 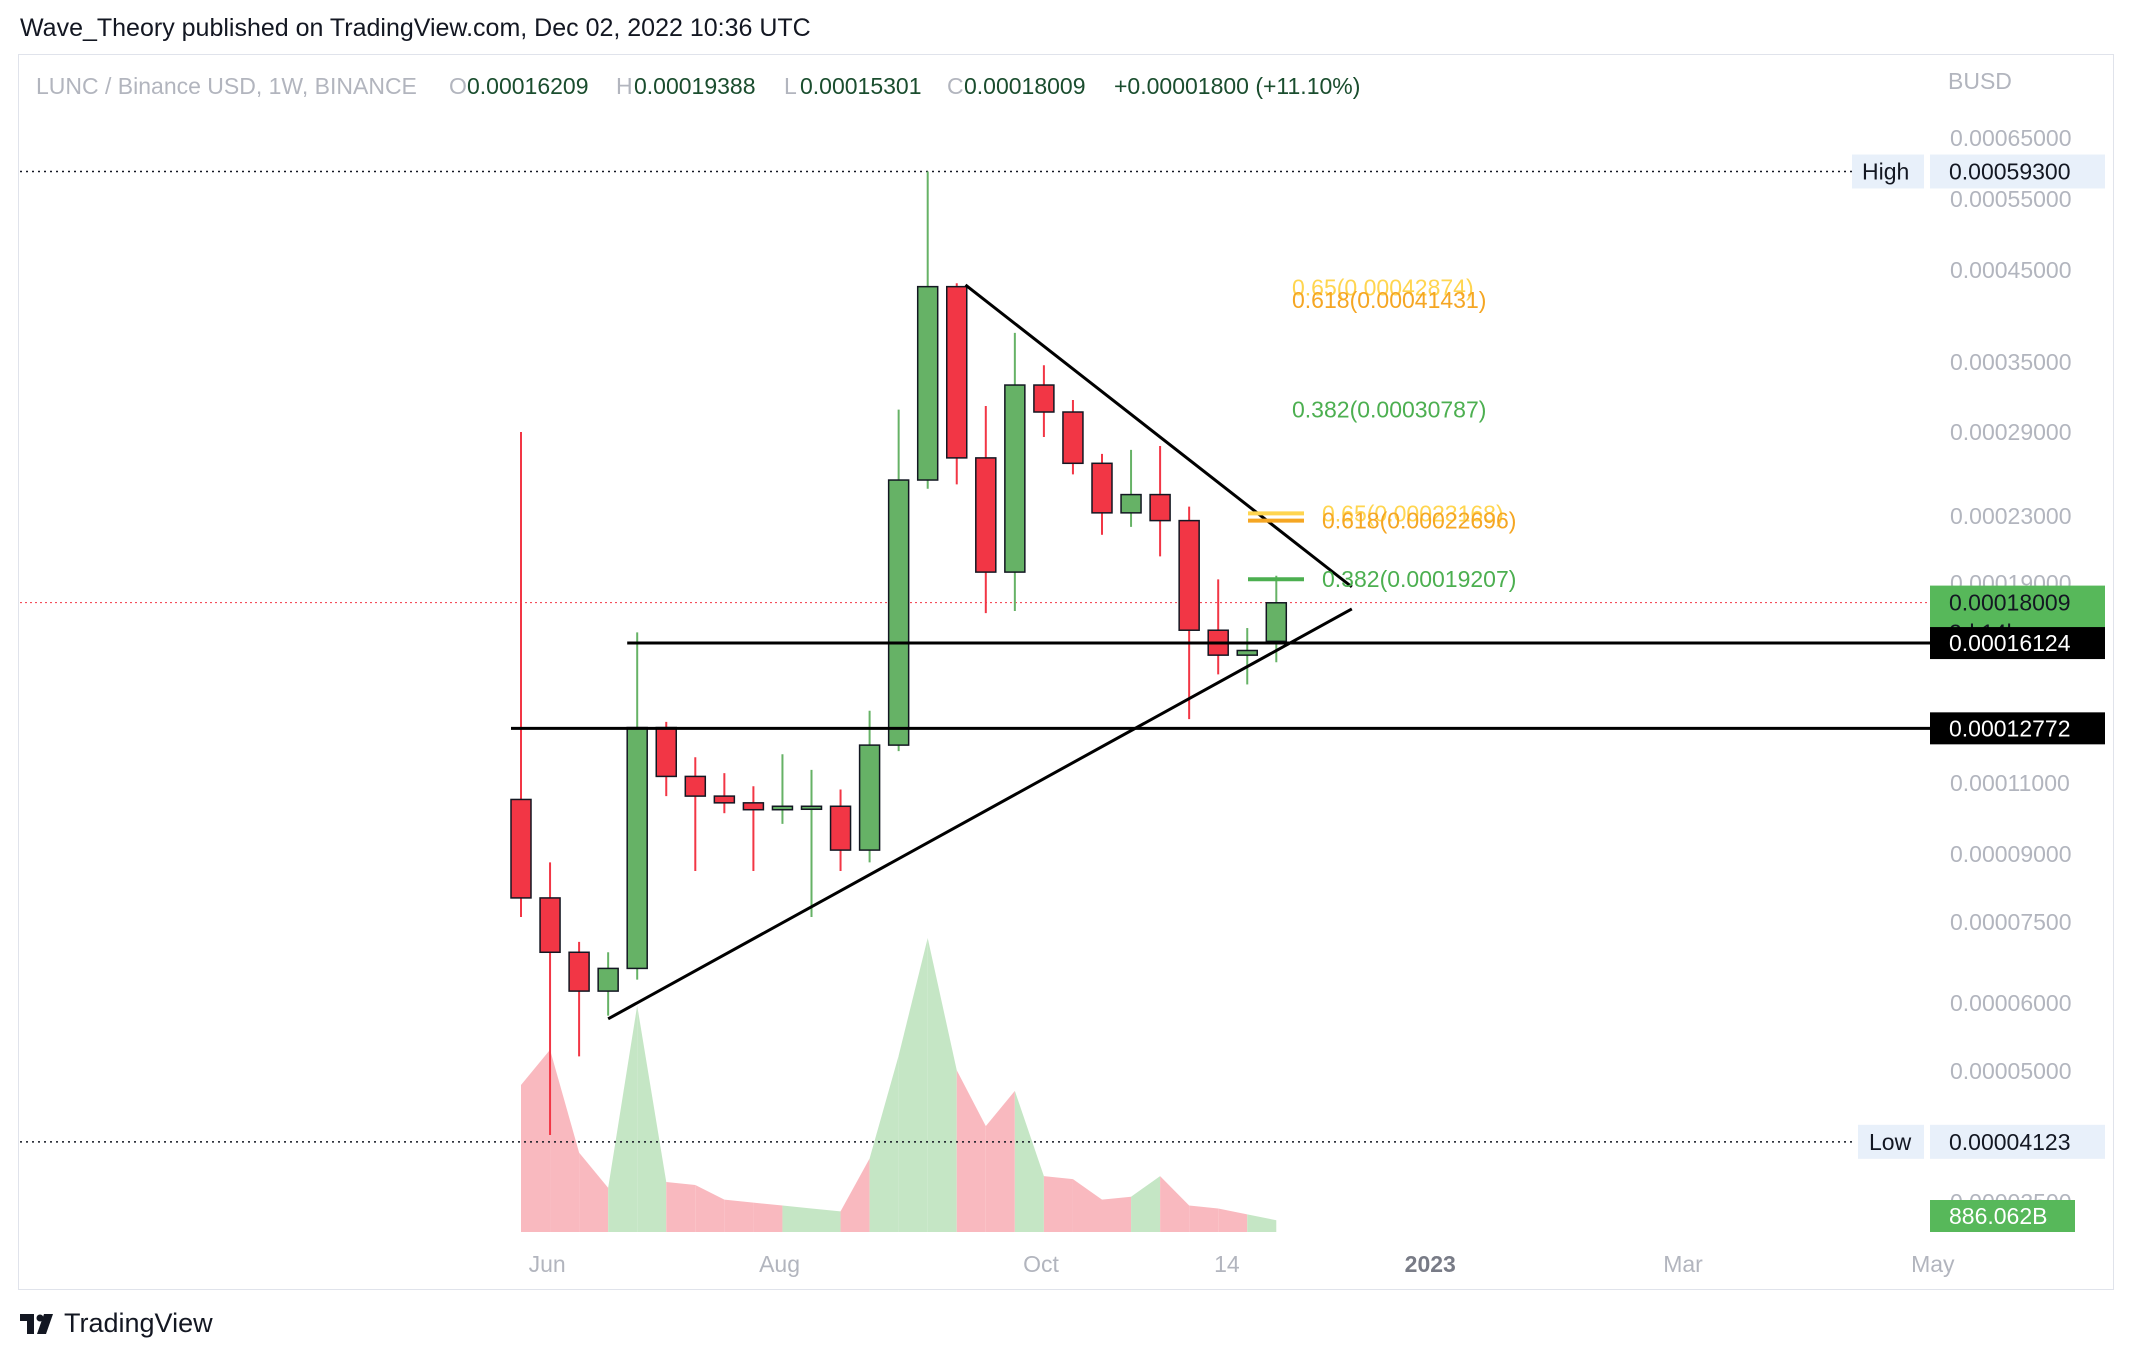 I want to click on y-tick-label: 0.00029000, so click(x=2011, y=432).